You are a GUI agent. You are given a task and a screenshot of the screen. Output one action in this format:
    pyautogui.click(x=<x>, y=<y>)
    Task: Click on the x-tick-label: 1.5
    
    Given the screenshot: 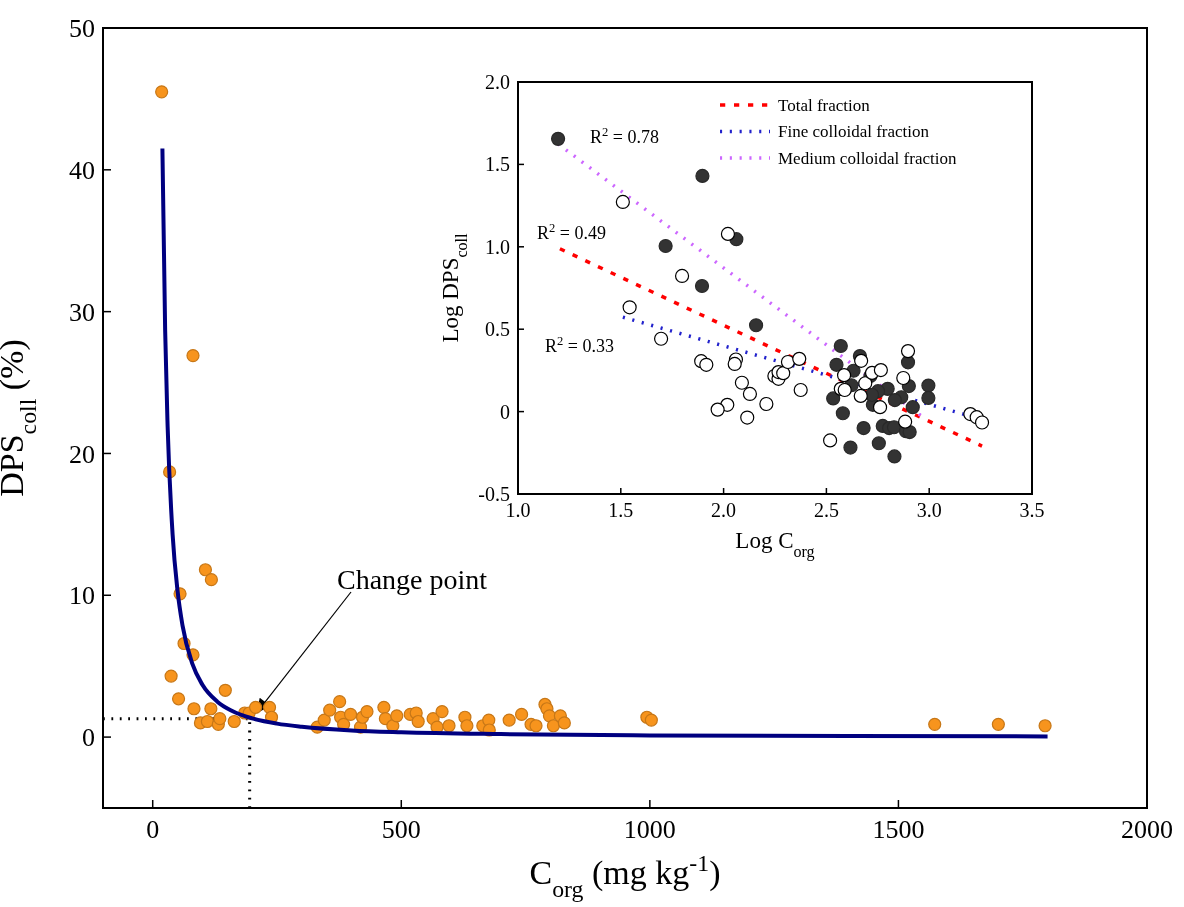 What is the action you would take?
    pyautogui.click(x=621, y=510)
    